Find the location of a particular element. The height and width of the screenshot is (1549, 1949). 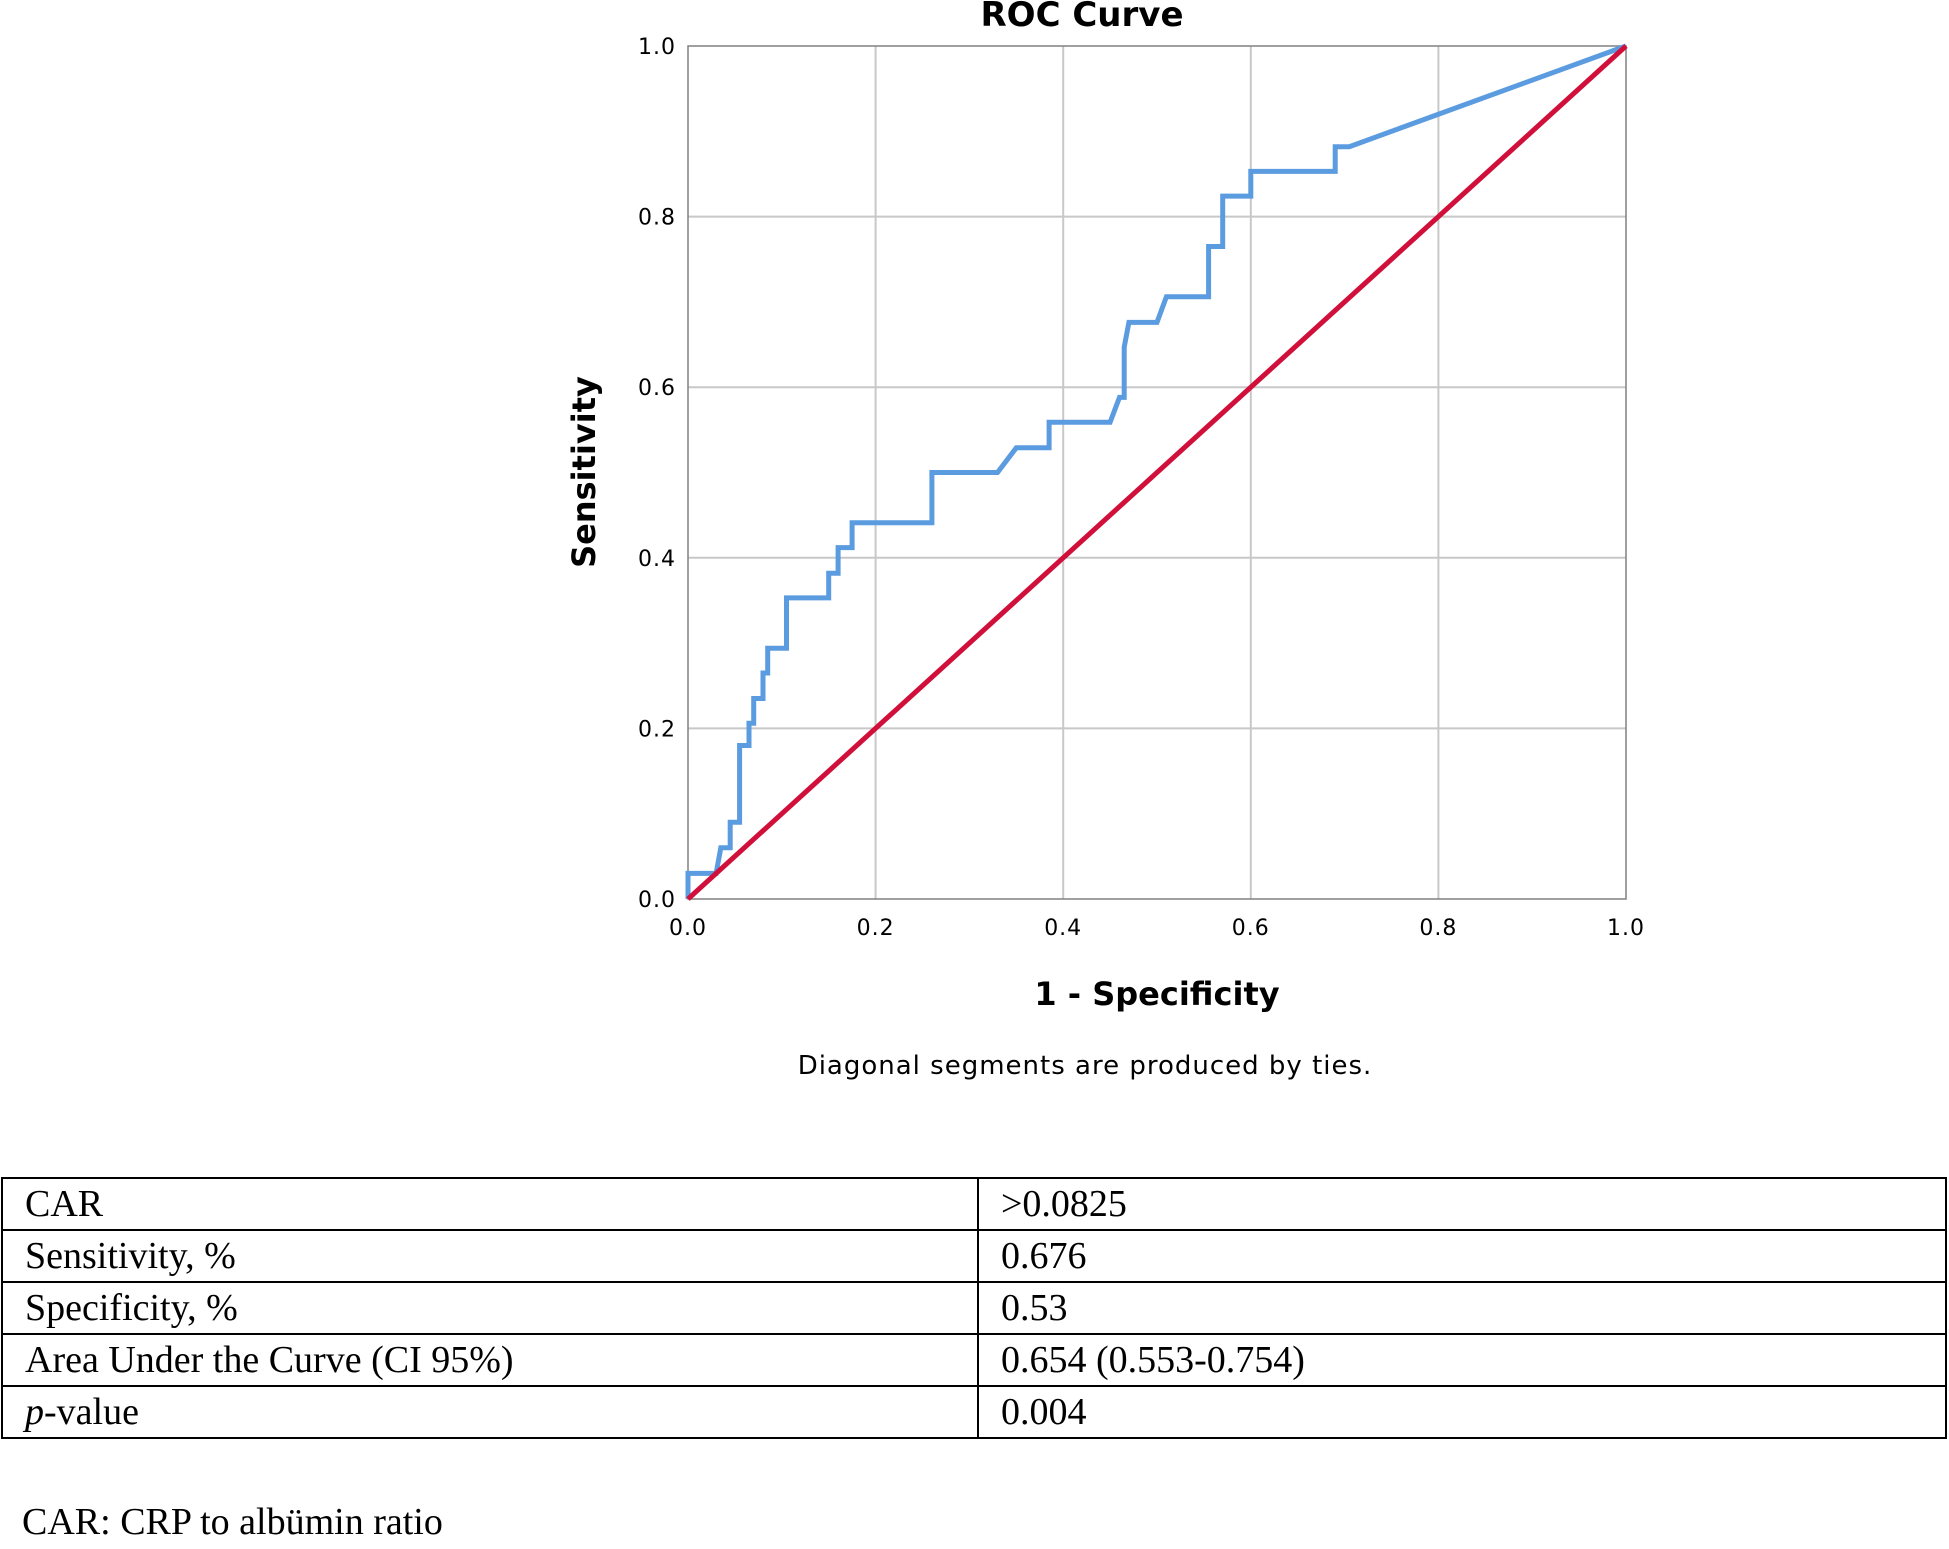

row-label-text: Specificity, % is located at coordinates (131, 1308).